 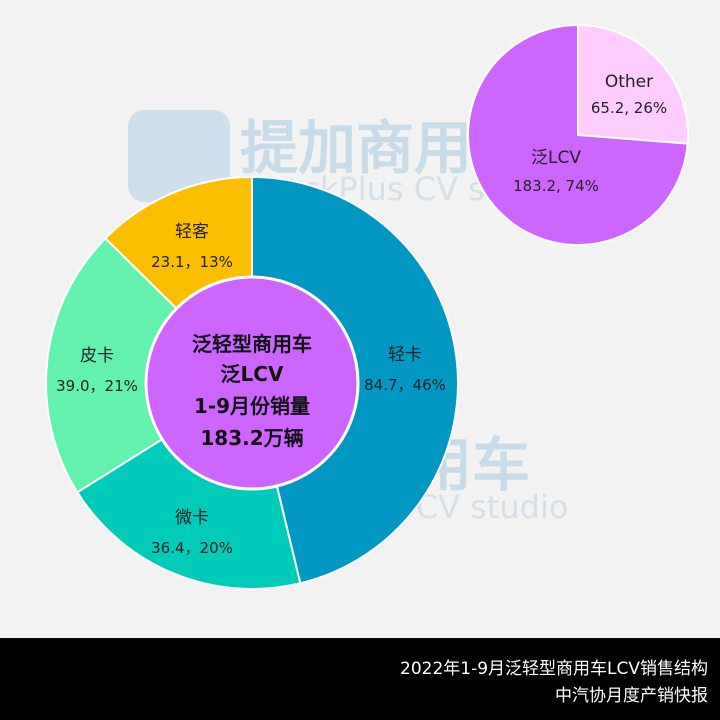 I want to click on slice-value-mini-truck: 36.4，20%, so click(x=192, y=548).